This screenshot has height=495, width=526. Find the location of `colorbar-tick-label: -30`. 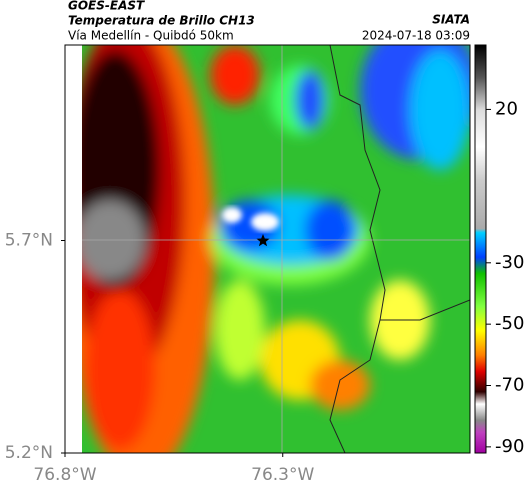

colorbar-tick-label: -30 is located at coordinates (509, 262).